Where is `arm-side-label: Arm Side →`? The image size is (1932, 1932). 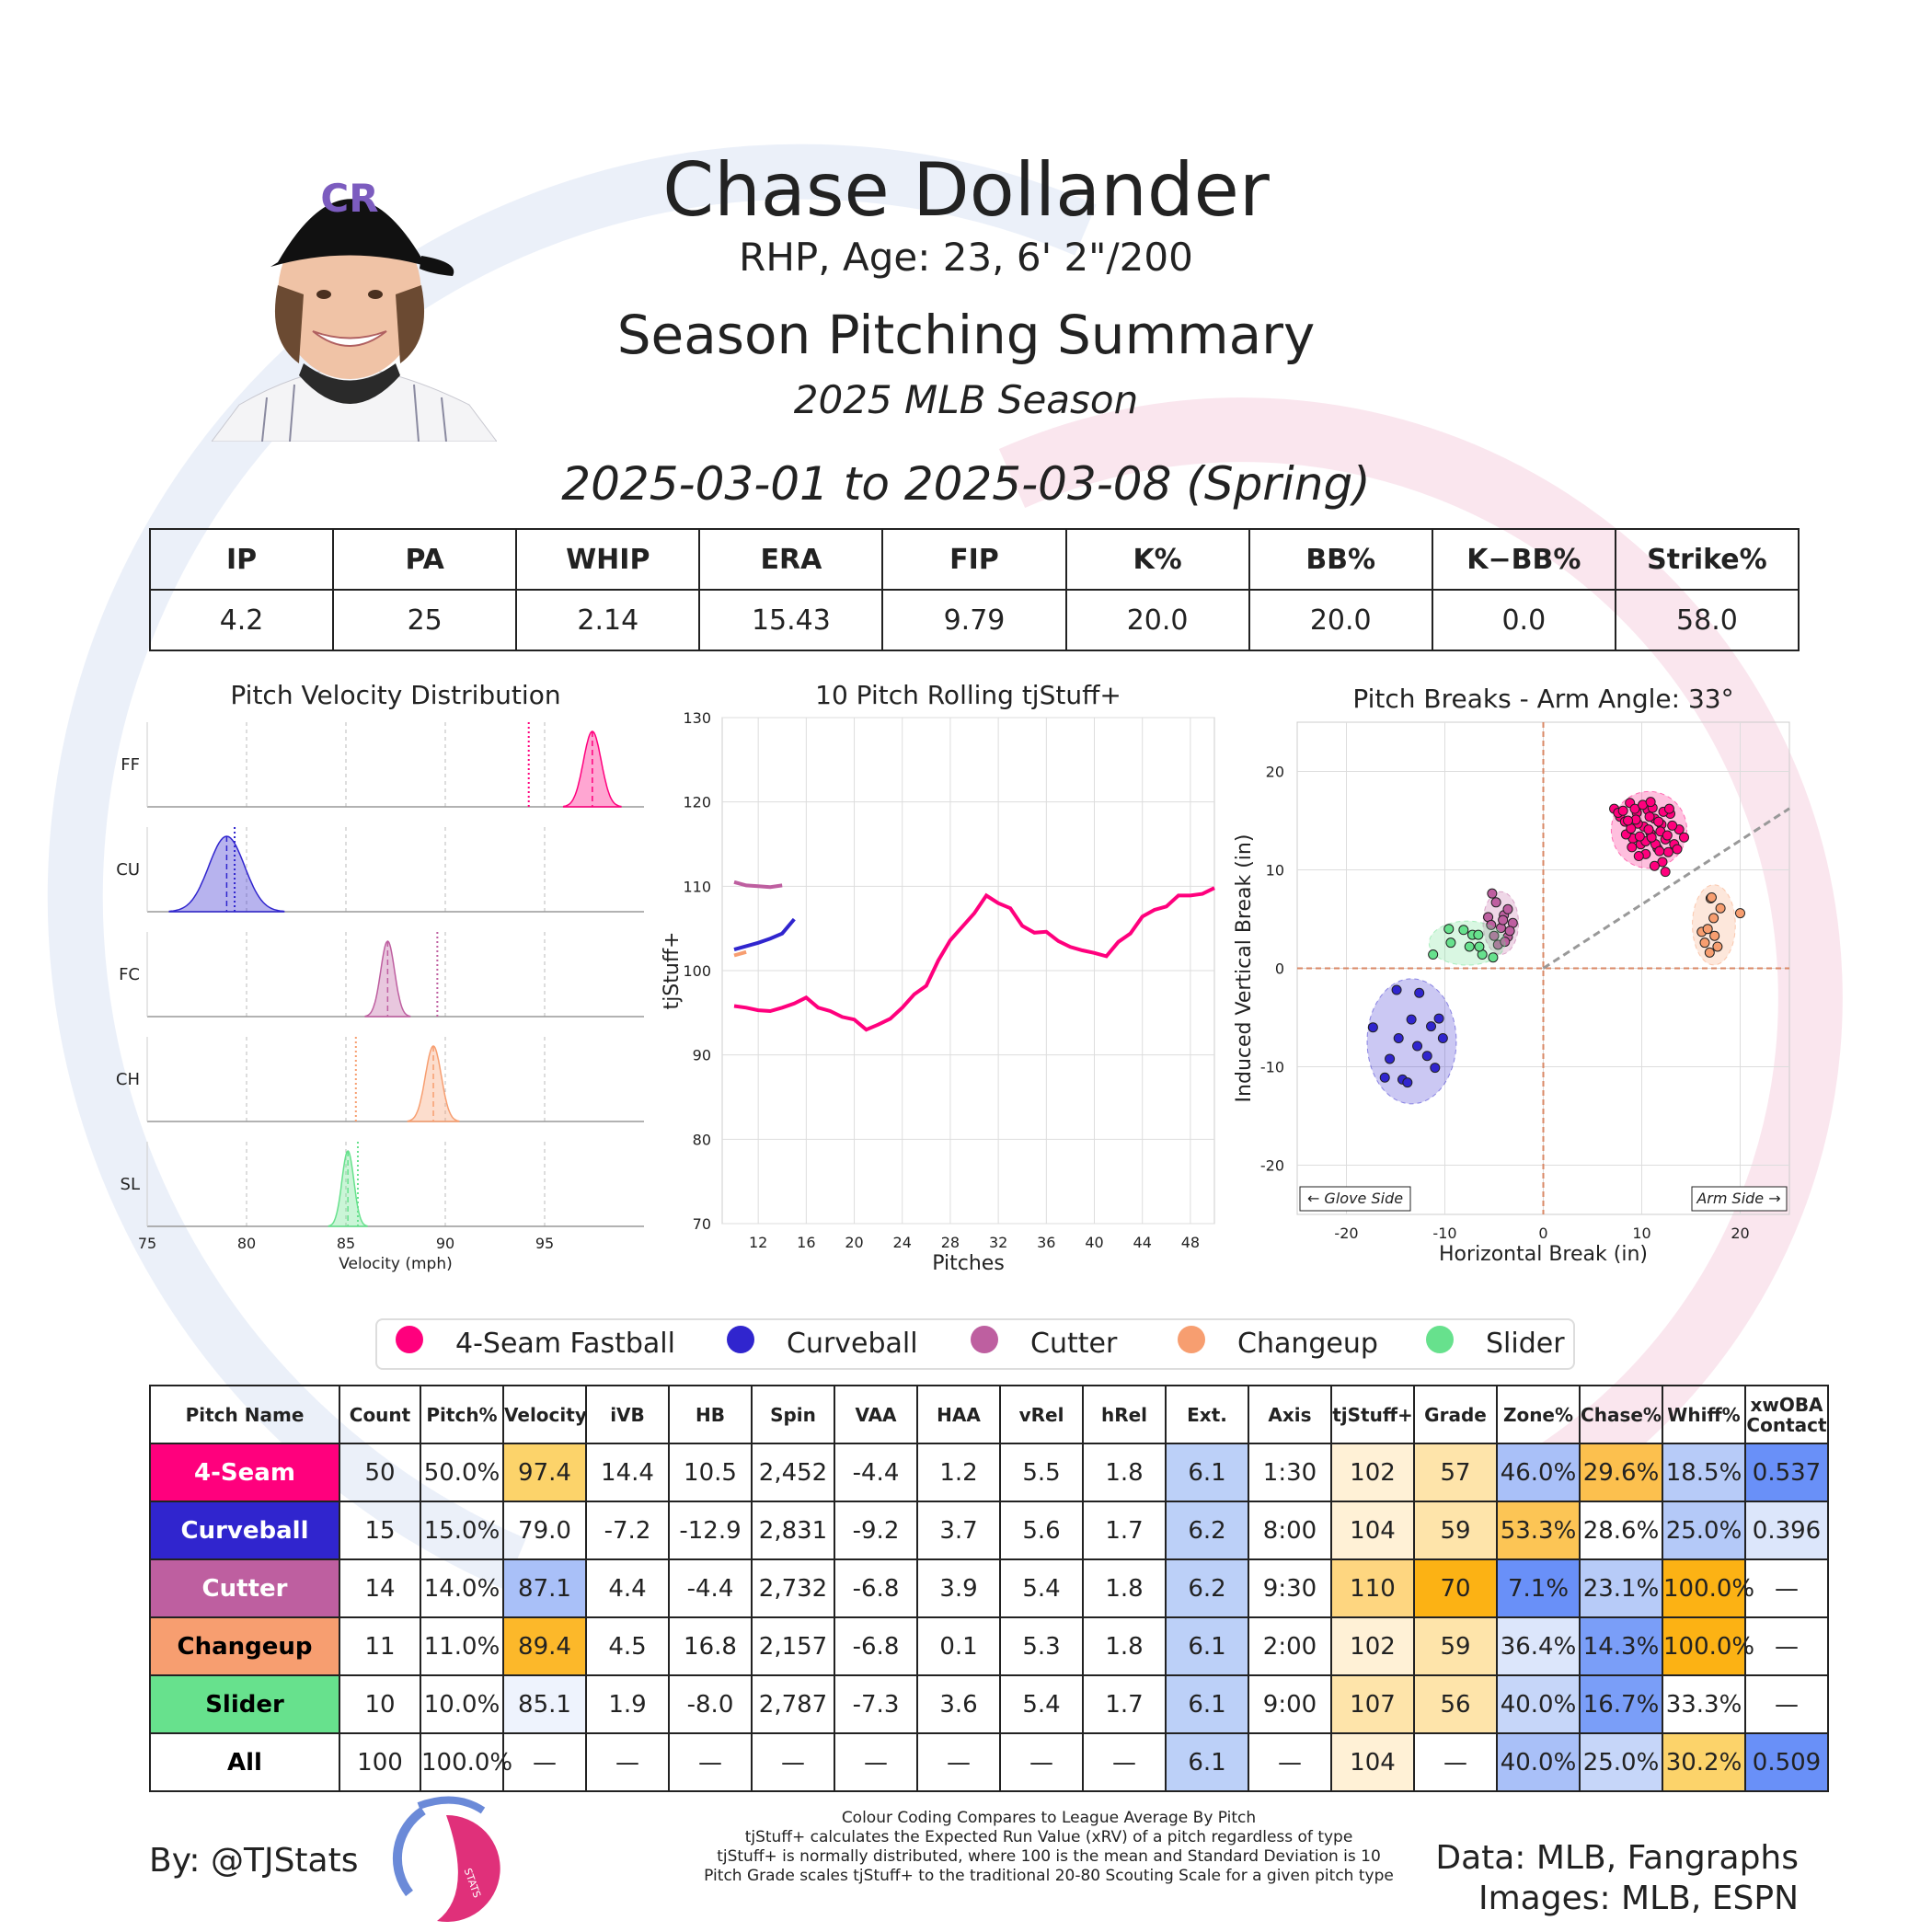
arm-side-label: Arm Side → is located at coordinates (1738, 1198).